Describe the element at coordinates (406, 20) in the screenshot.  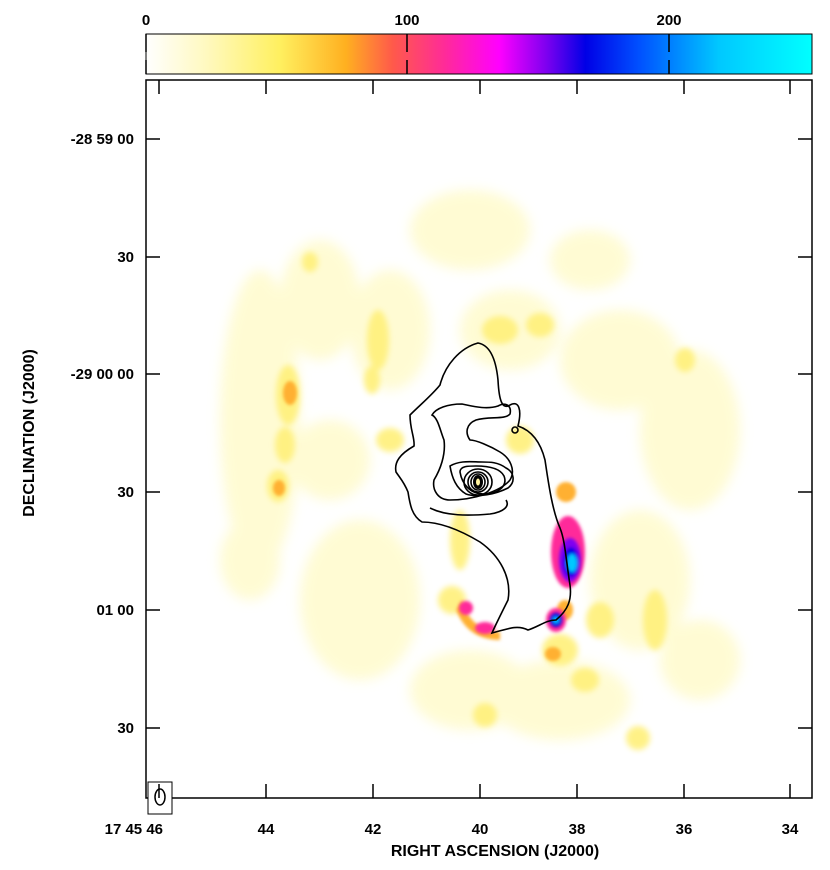
I see `colorbar-tick-label: 100` at that location.